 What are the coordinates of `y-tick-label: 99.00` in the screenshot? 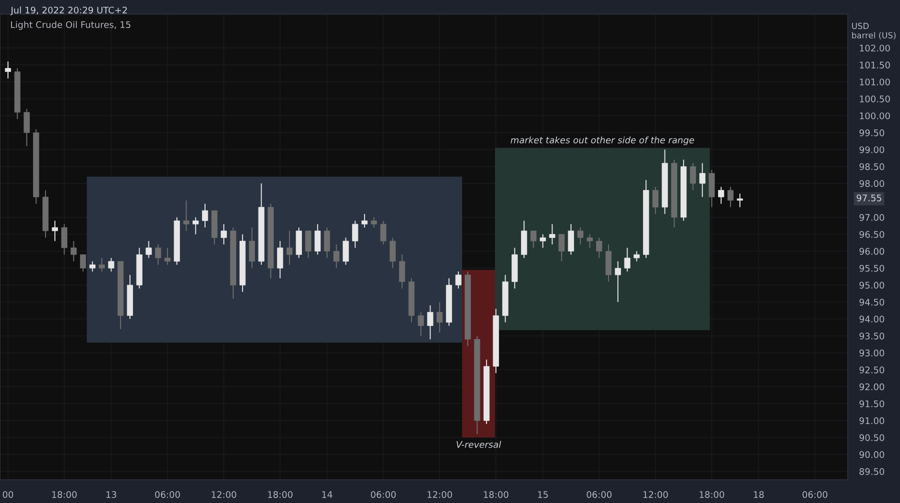 It's located at (871, 150).